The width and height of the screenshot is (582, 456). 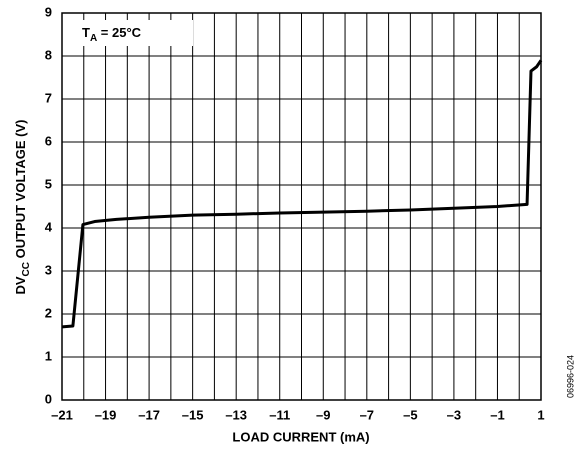 What do you see at coordinates (48, 140) in the screenshot?
I see `y-tick-label: 6` at bounding box center [48, 140].